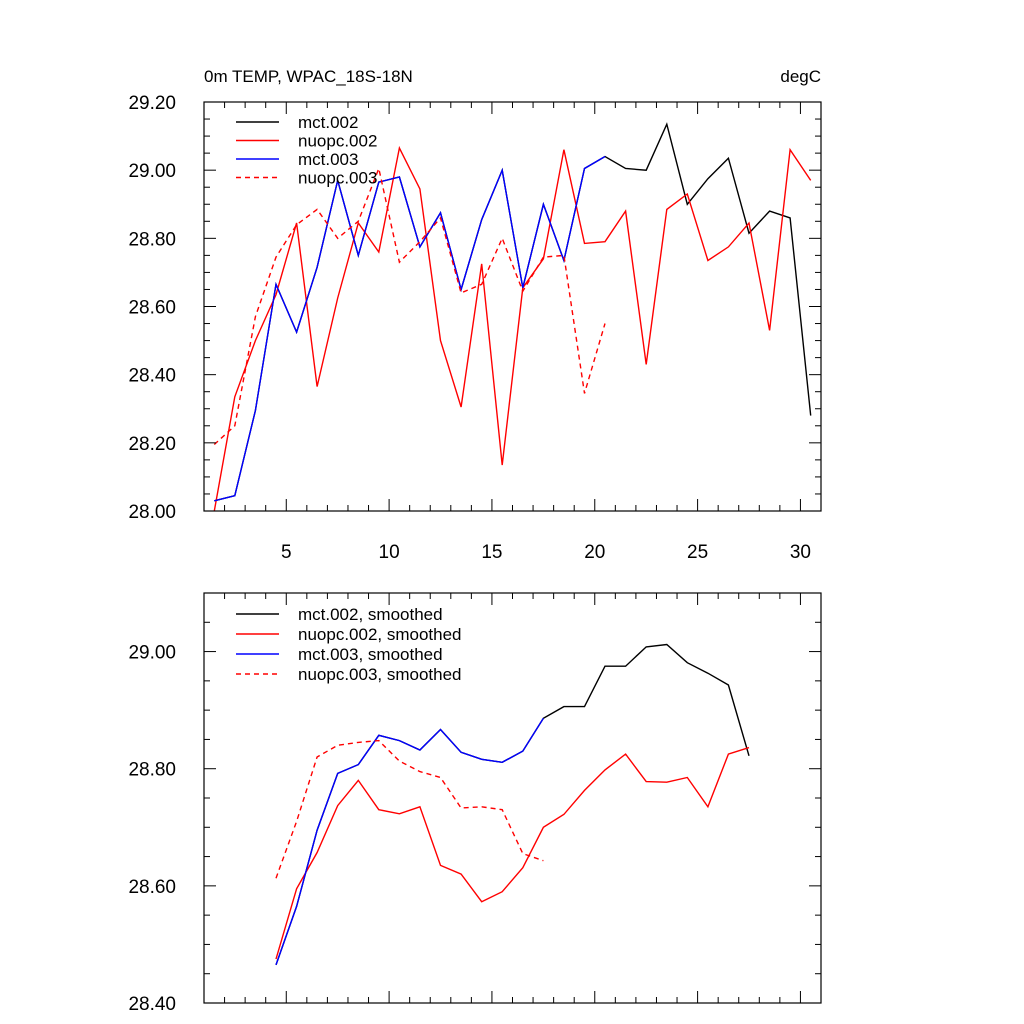 The width and height of the screenshot is (1024, 1024). I want to click on x-tick-label: 5, so click(286, 552).